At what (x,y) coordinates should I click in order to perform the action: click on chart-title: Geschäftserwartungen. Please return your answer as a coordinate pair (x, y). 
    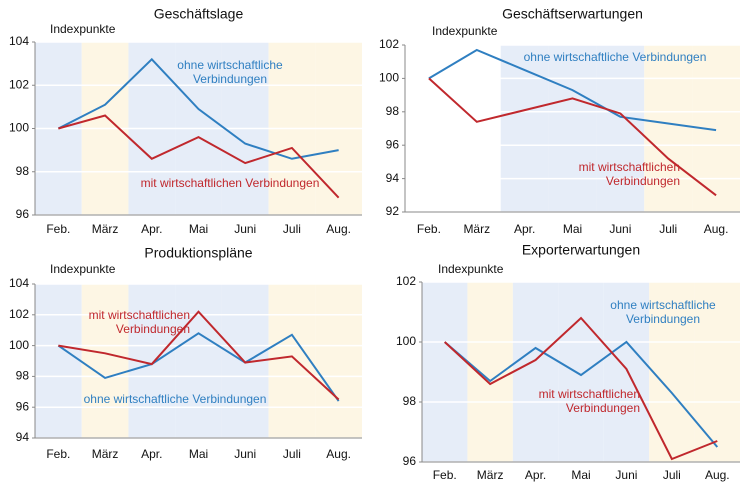
    Looking at the image, I should click on (572, 14).